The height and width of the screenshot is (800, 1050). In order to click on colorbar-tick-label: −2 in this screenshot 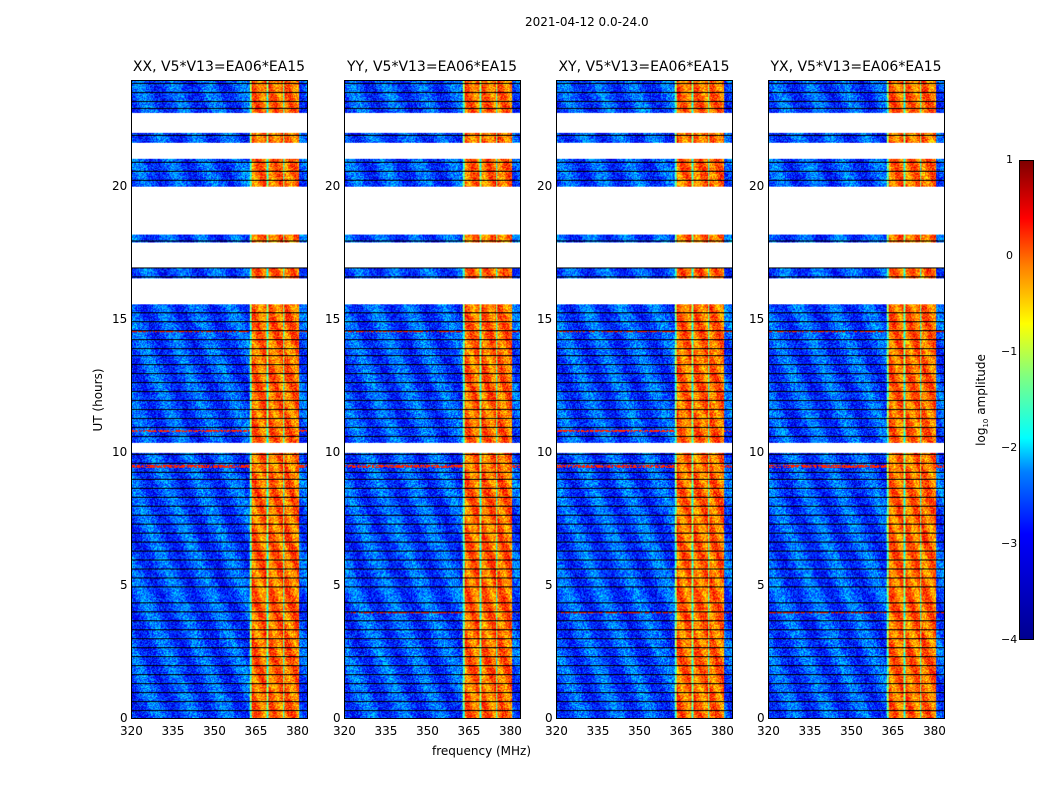, I will do `click(1009, 447)`.